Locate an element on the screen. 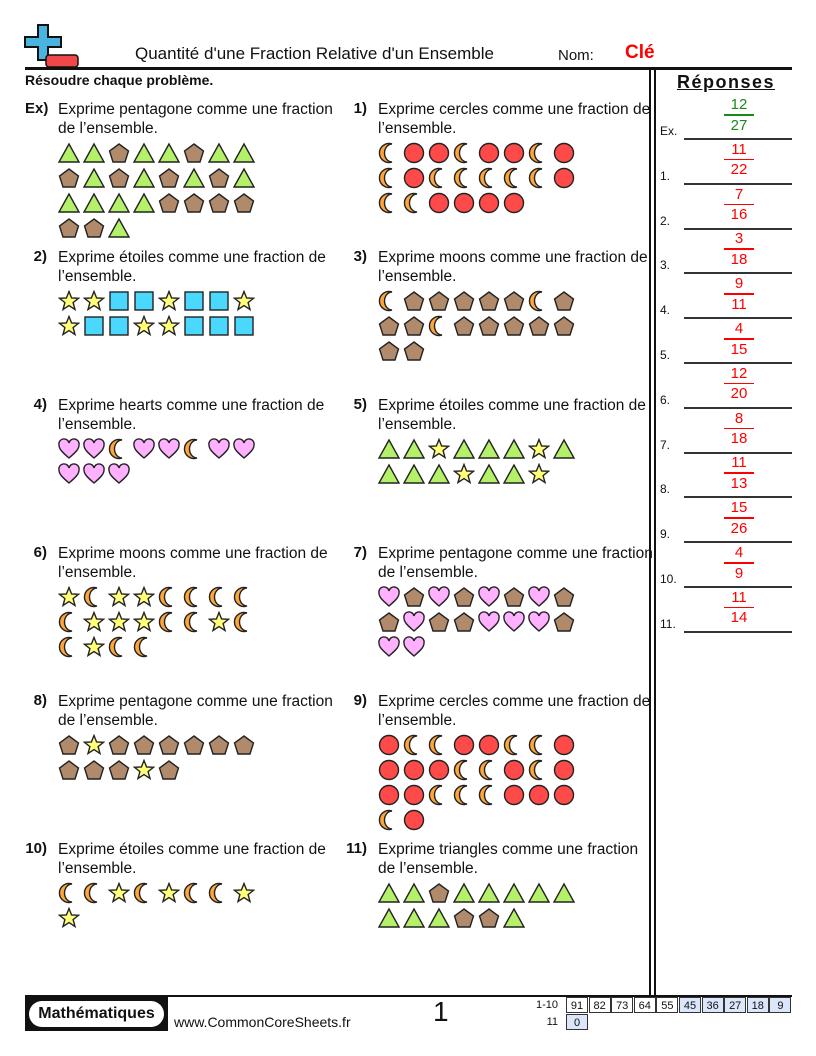 This screenshot has width=816, height=1056. numerator: 4 is located at coordinates (739, 328).